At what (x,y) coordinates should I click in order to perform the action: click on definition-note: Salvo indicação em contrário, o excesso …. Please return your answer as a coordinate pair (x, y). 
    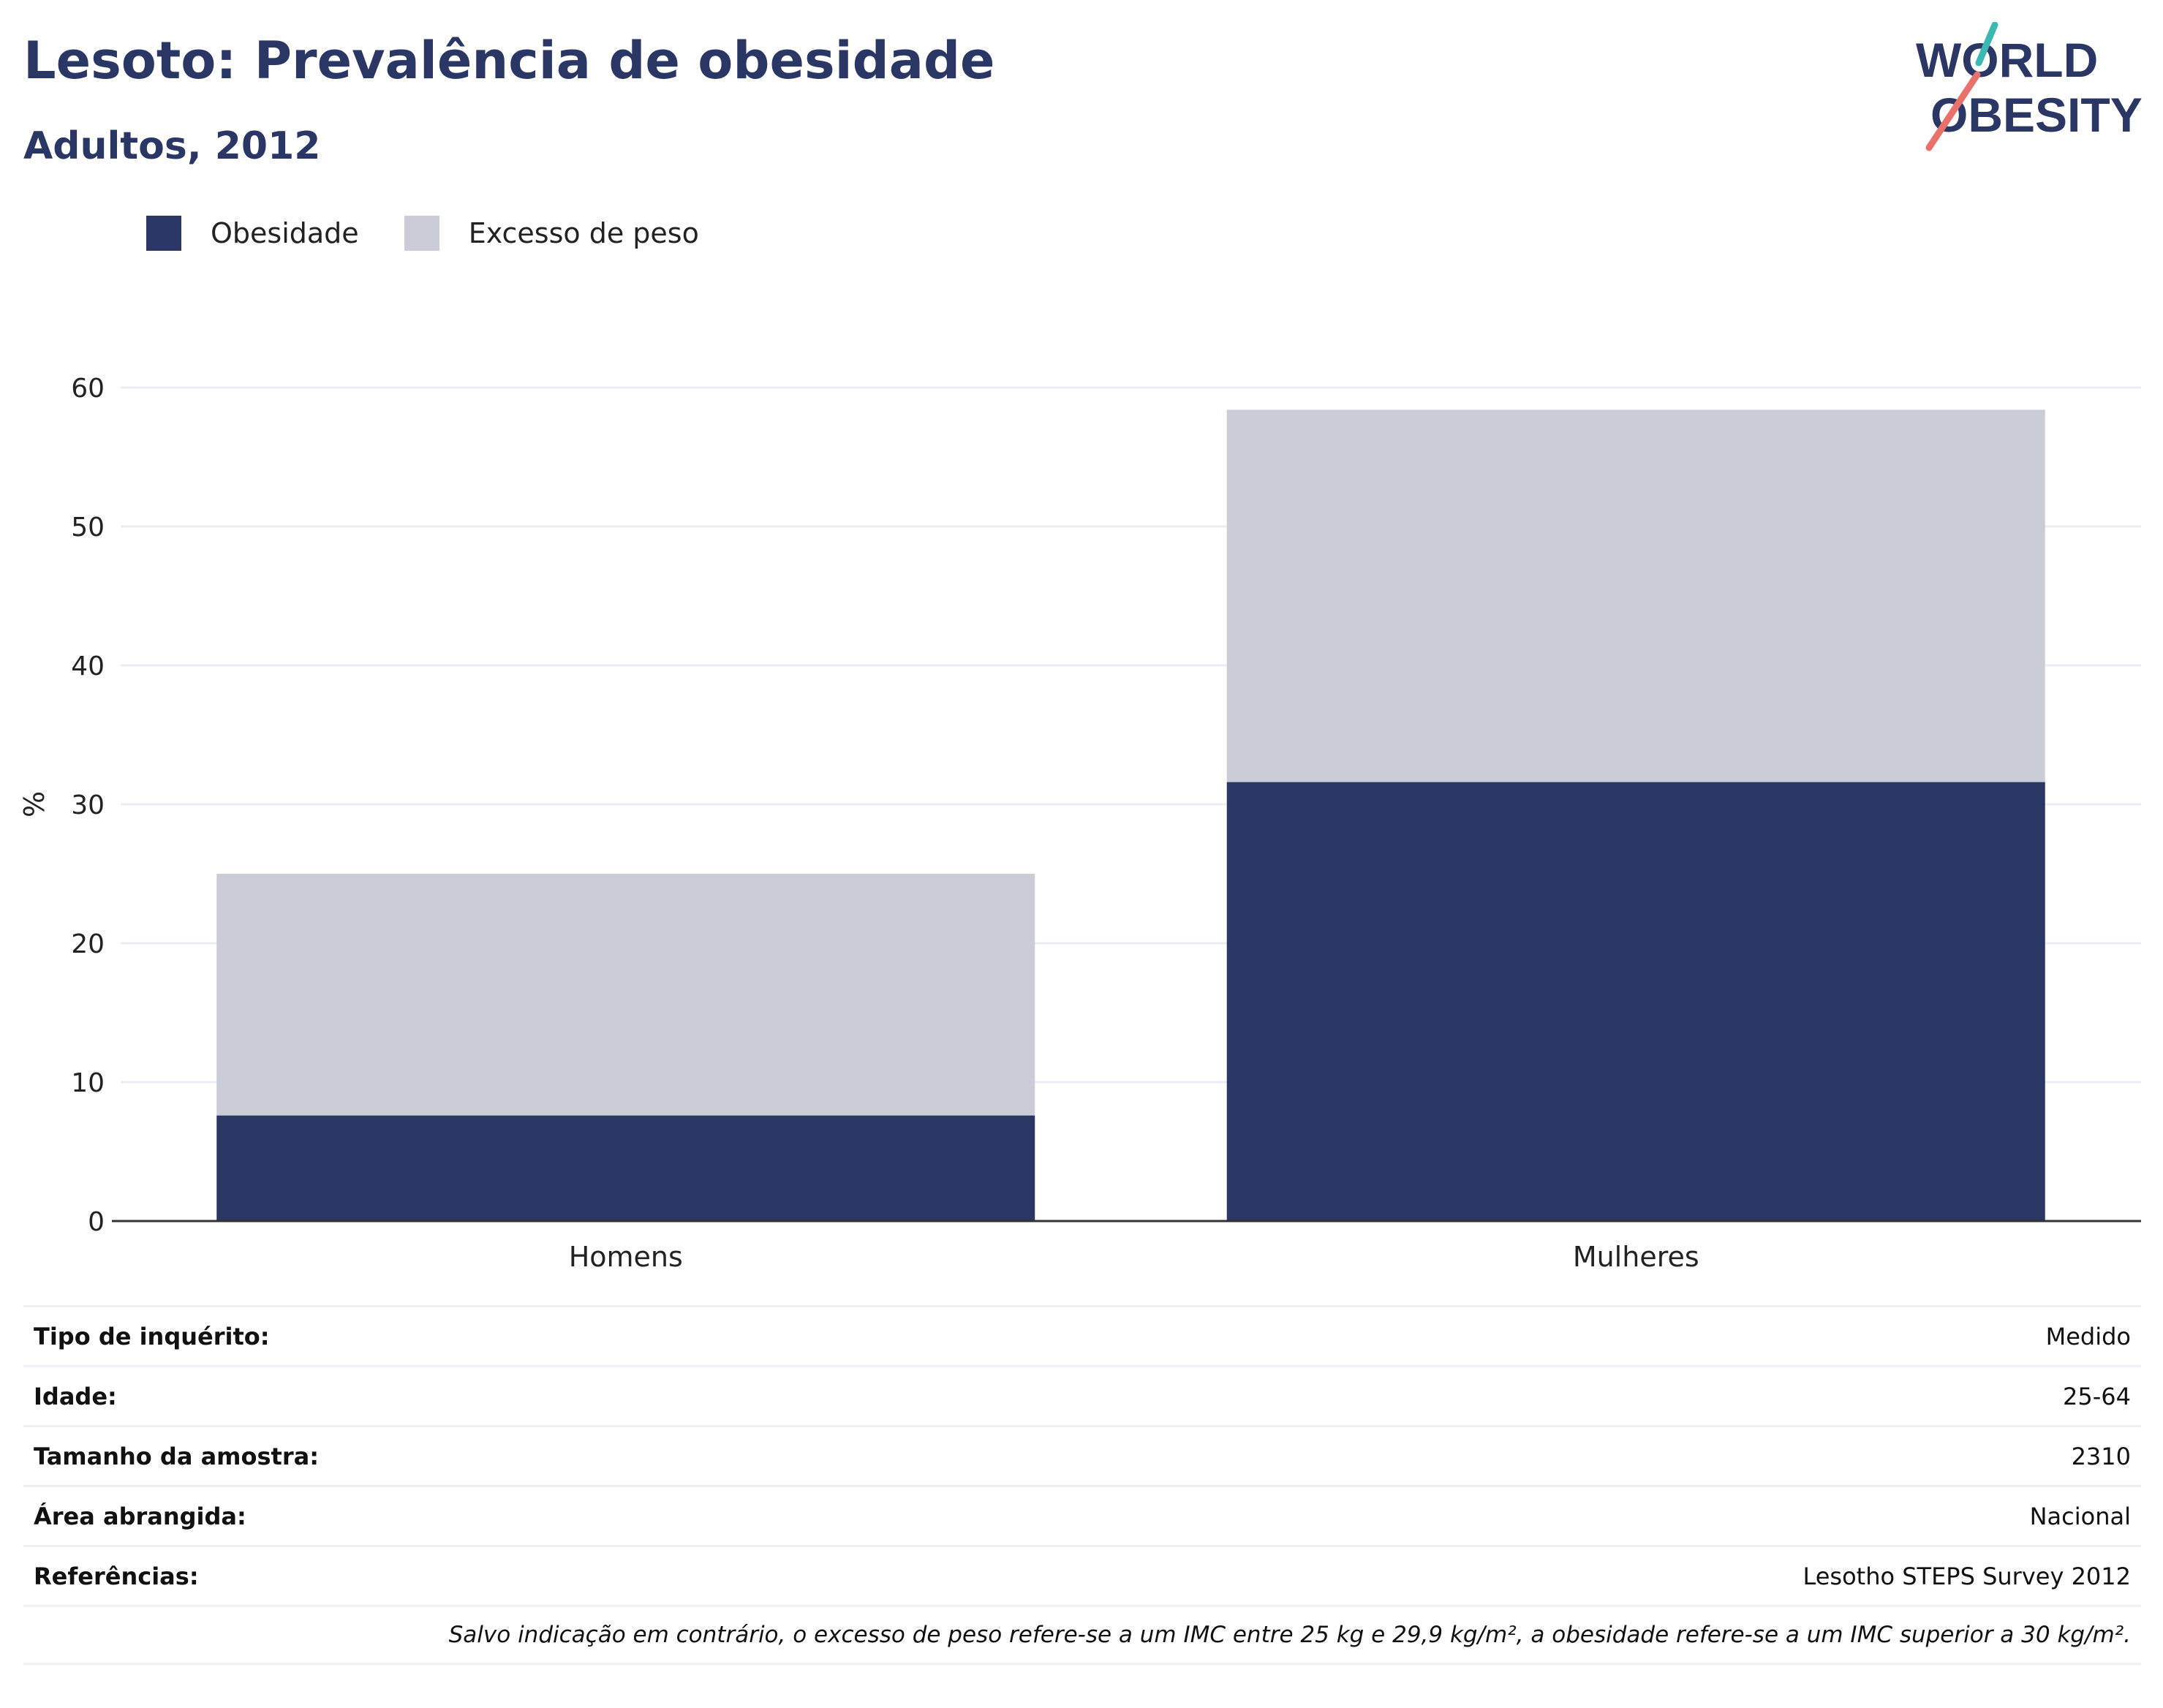
    Looking at the image, I should click on (1082, 1635).